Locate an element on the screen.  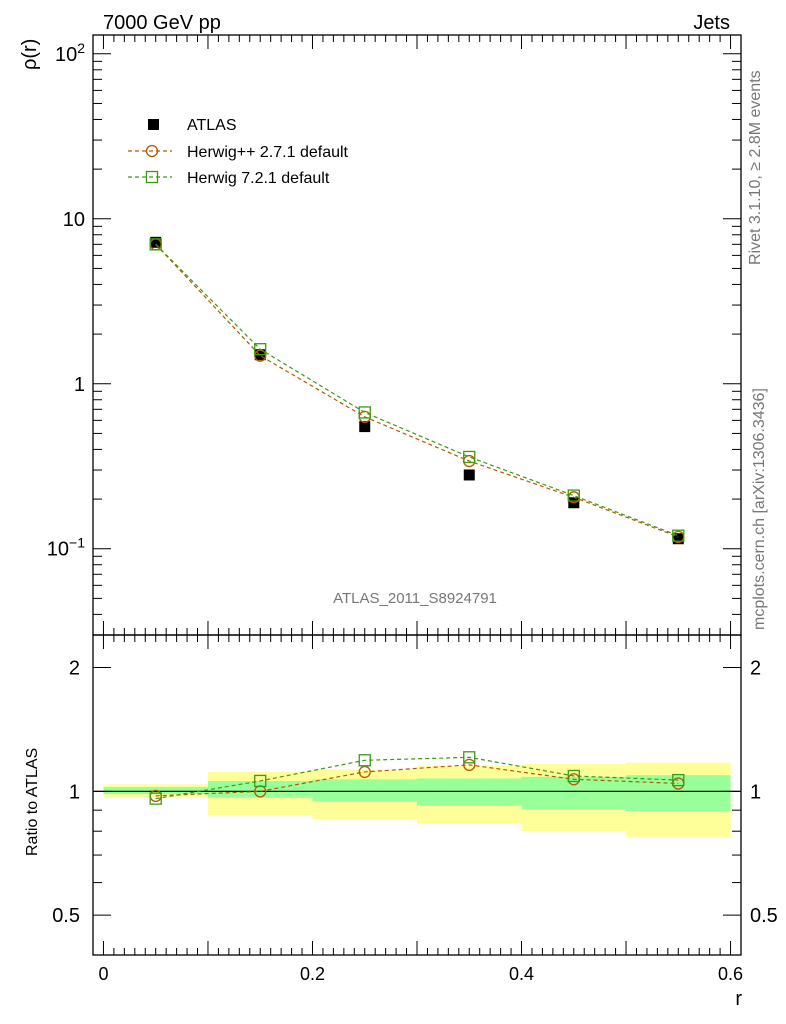
legend-label-herwigpp: Herwig++ 2.7.1 default is located at coordinates (268, 152).